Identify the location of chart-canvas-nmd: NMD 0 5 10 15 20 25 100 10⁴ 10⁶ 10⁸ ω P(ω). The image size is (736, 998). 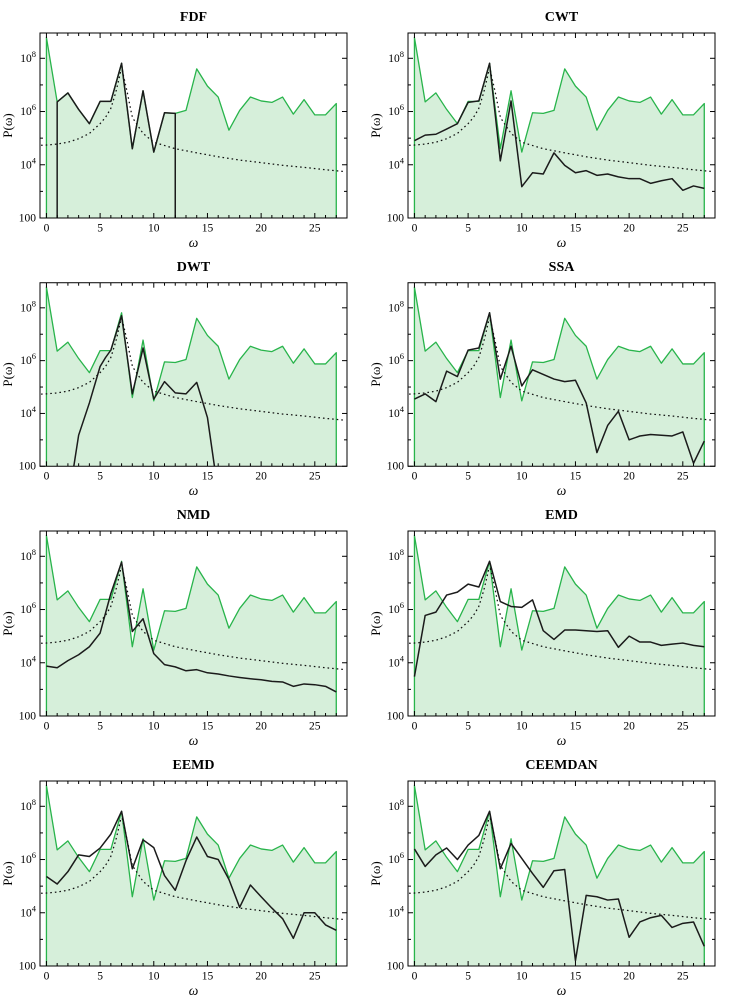
(174, 628).